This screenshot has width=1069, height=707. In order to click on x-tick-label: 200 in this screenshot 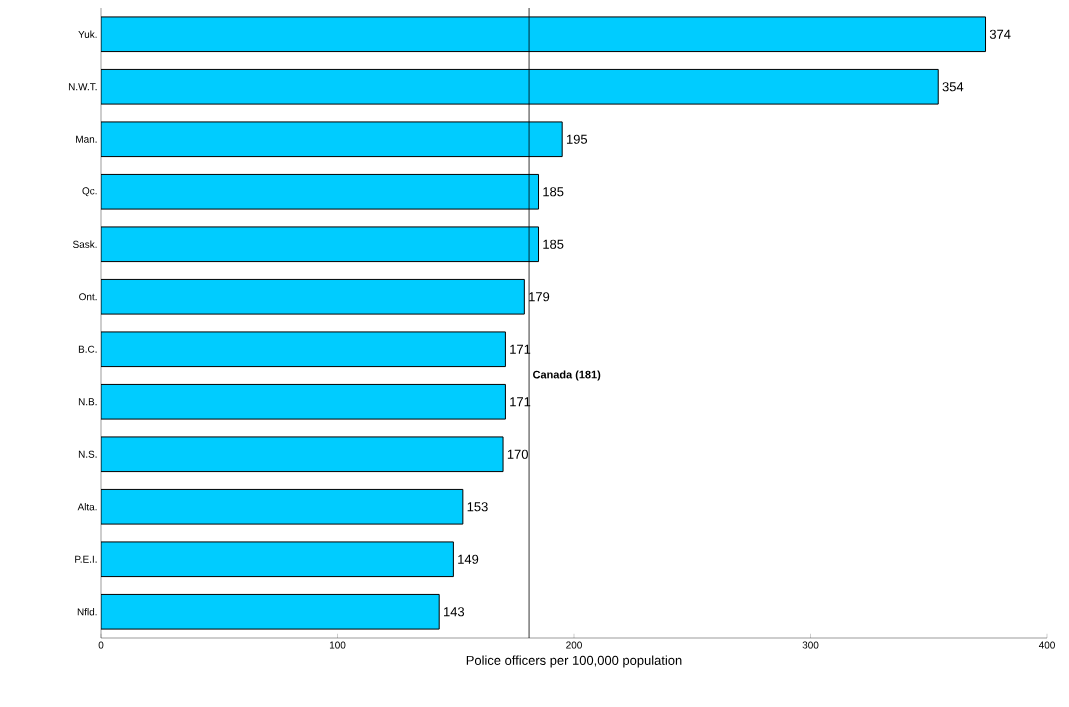, I will do `click(574, 645)`.